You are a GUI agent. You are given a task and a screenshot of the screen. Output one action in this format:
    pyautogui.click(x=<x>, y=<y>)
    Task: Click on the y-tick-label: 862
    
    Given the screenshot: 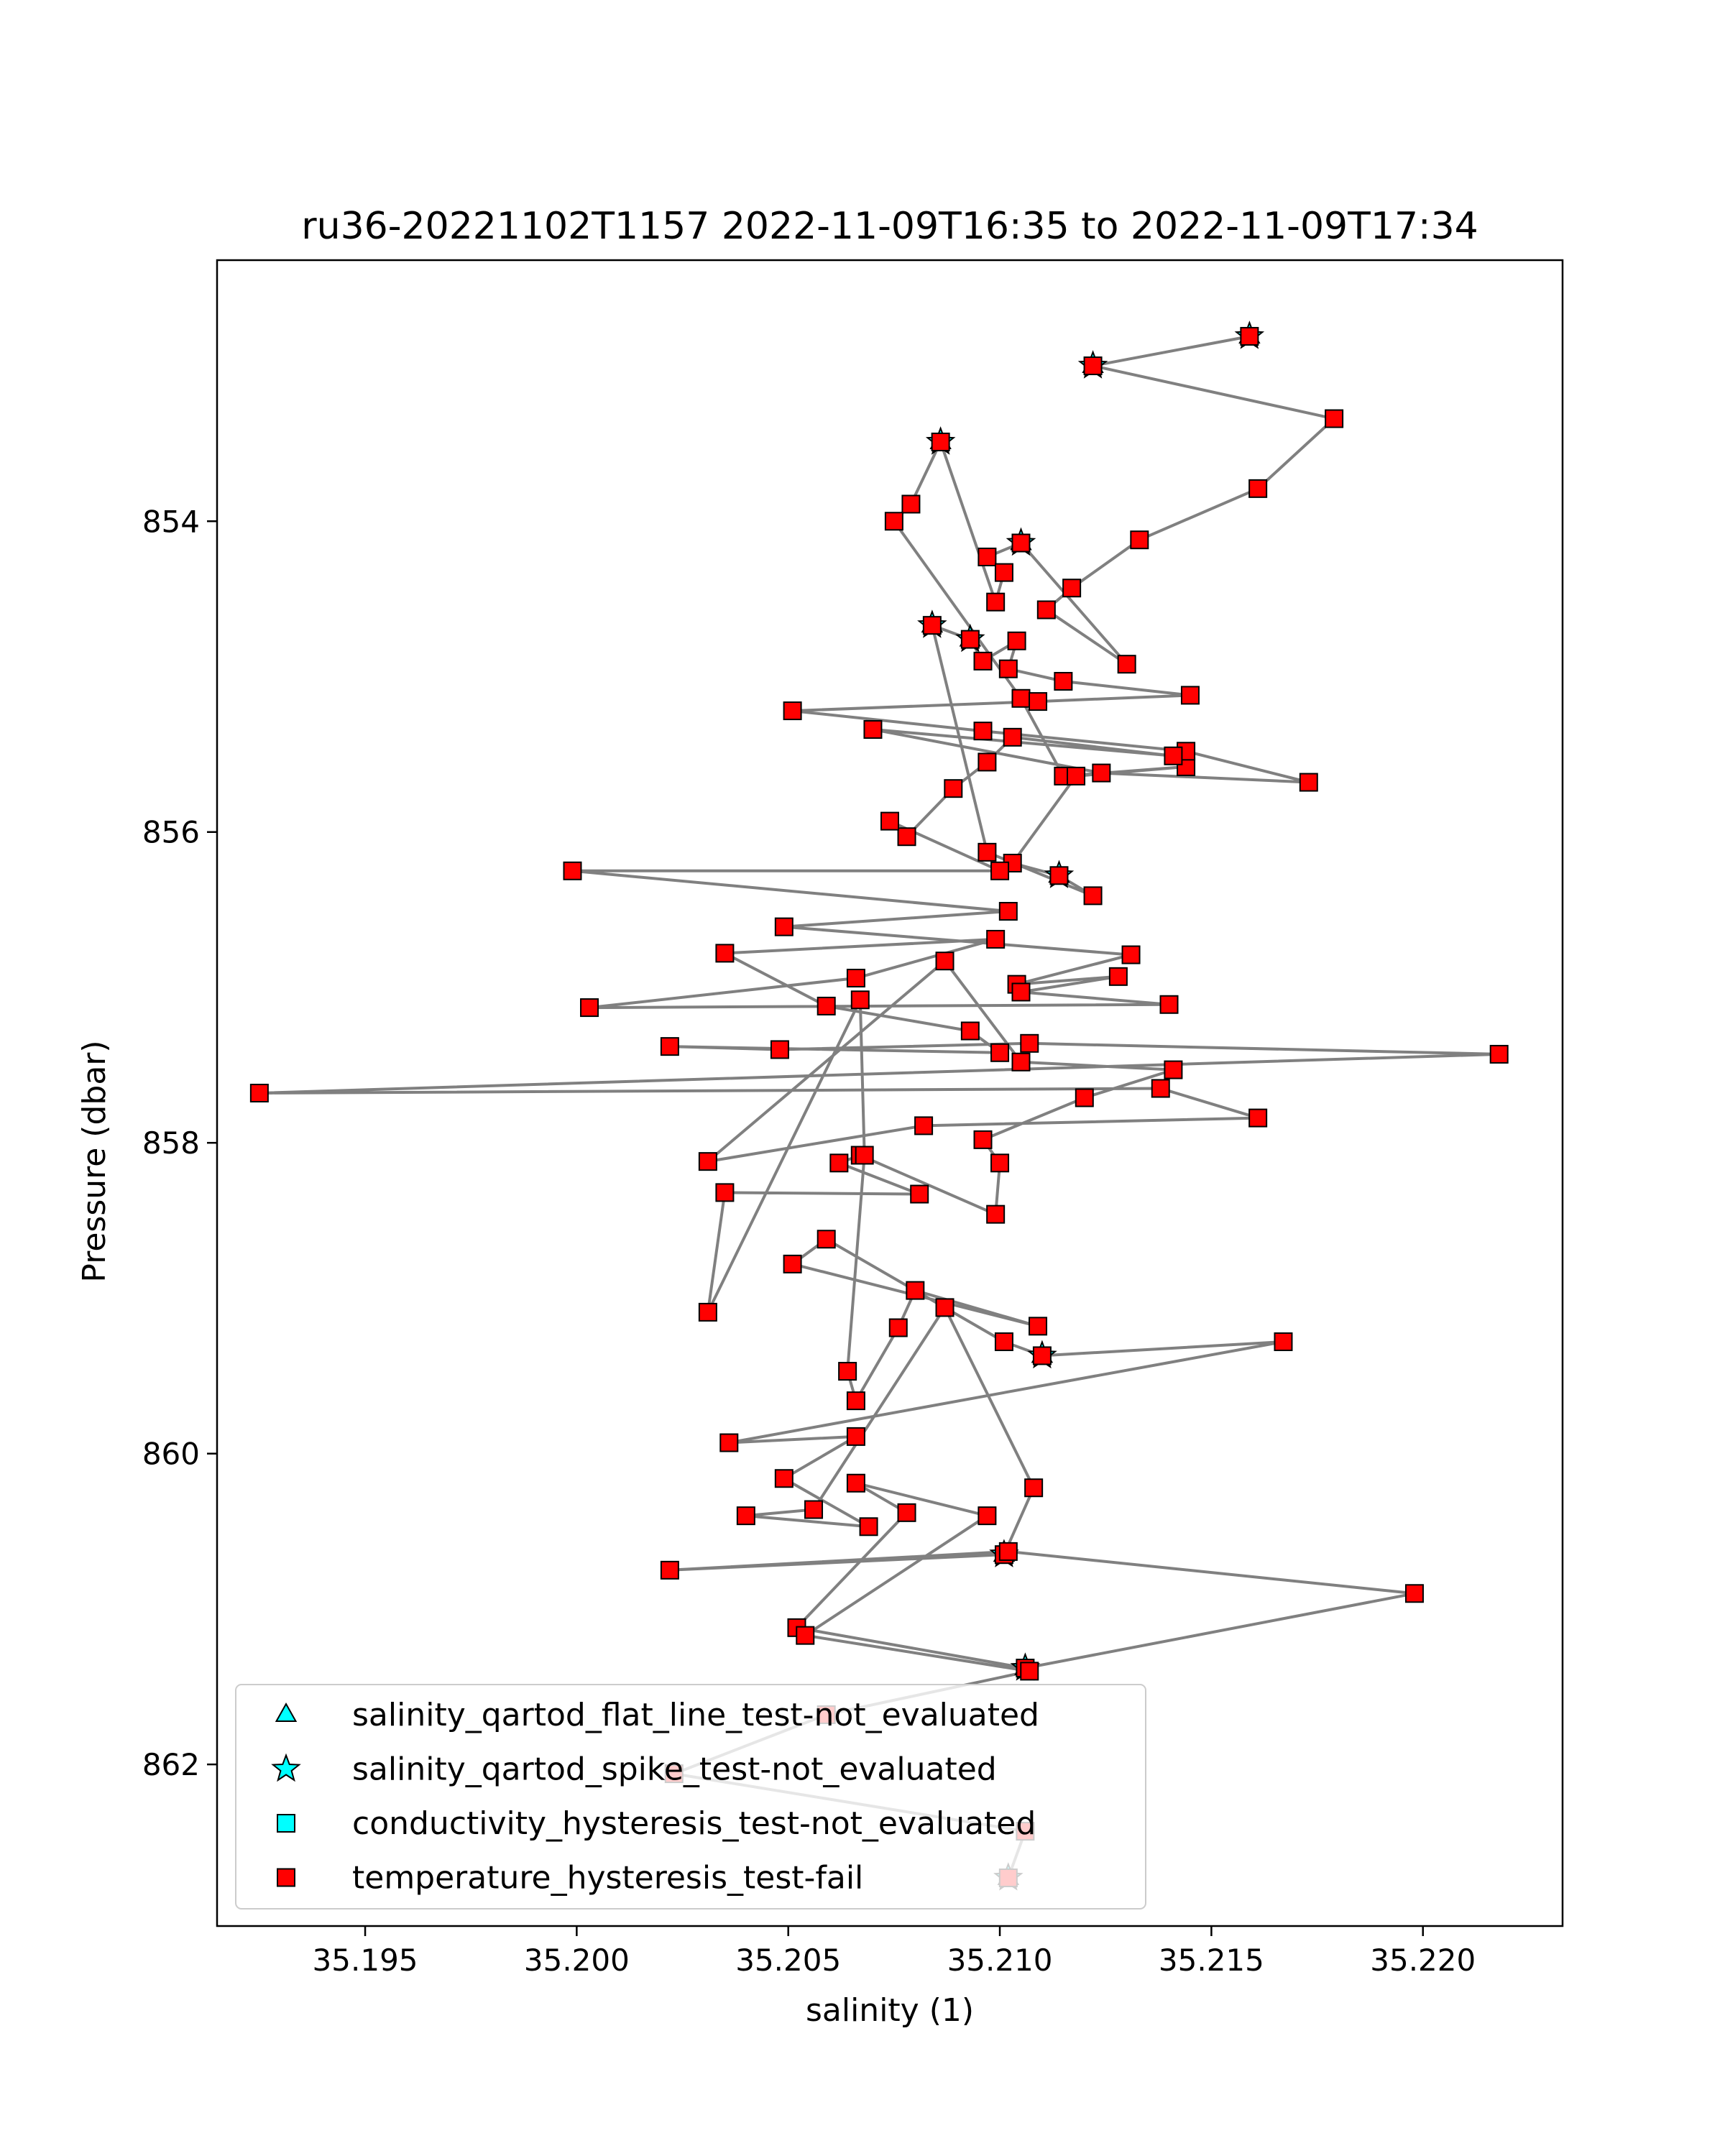 What is the action you would take?
    pyautogui.click(x=171, y=1765)
    